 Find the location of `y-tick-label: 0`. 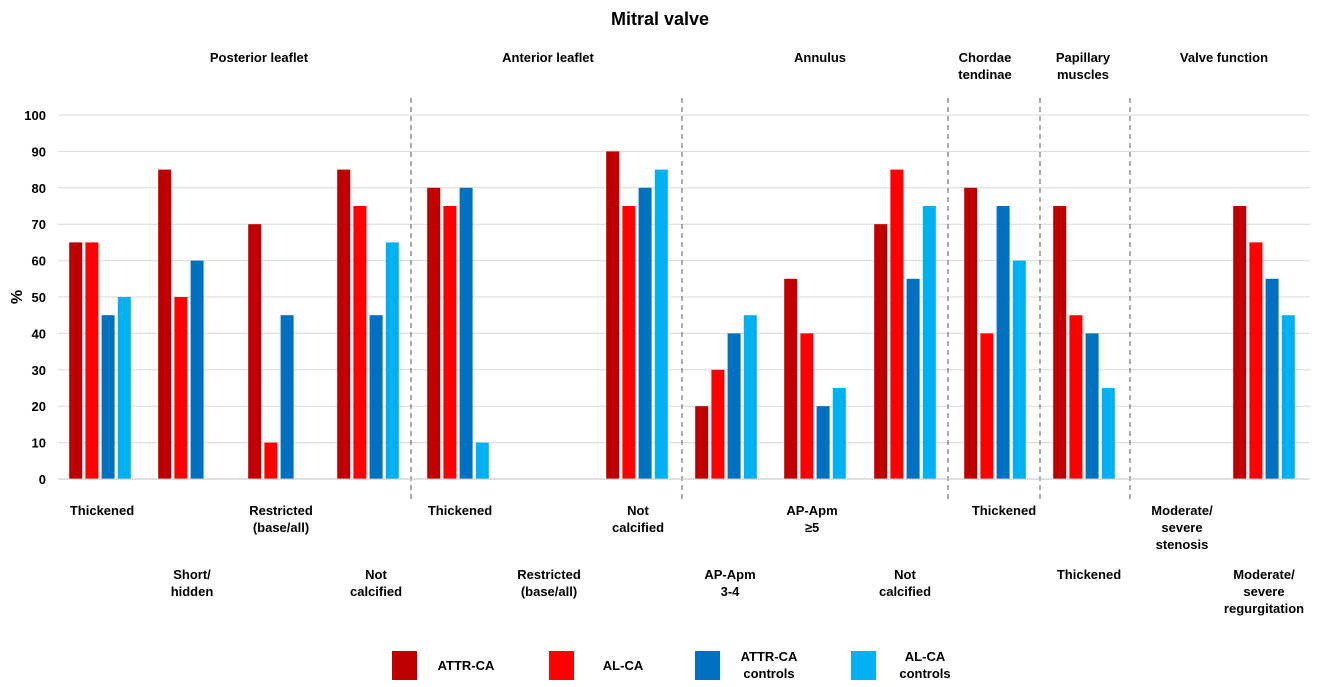

y-tick-label: 0 is located at coordinates (42, 479).